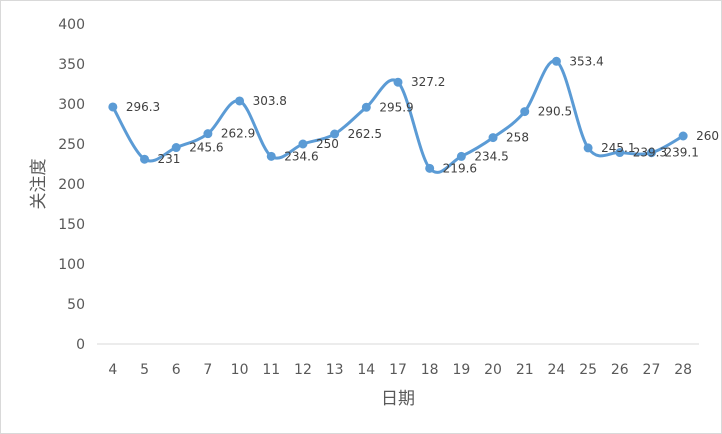 This screenshot has width=722, height=434. Describe the element at coordinates (270, 101) in the screenshot. I see `data-label: 303.8` at that location.